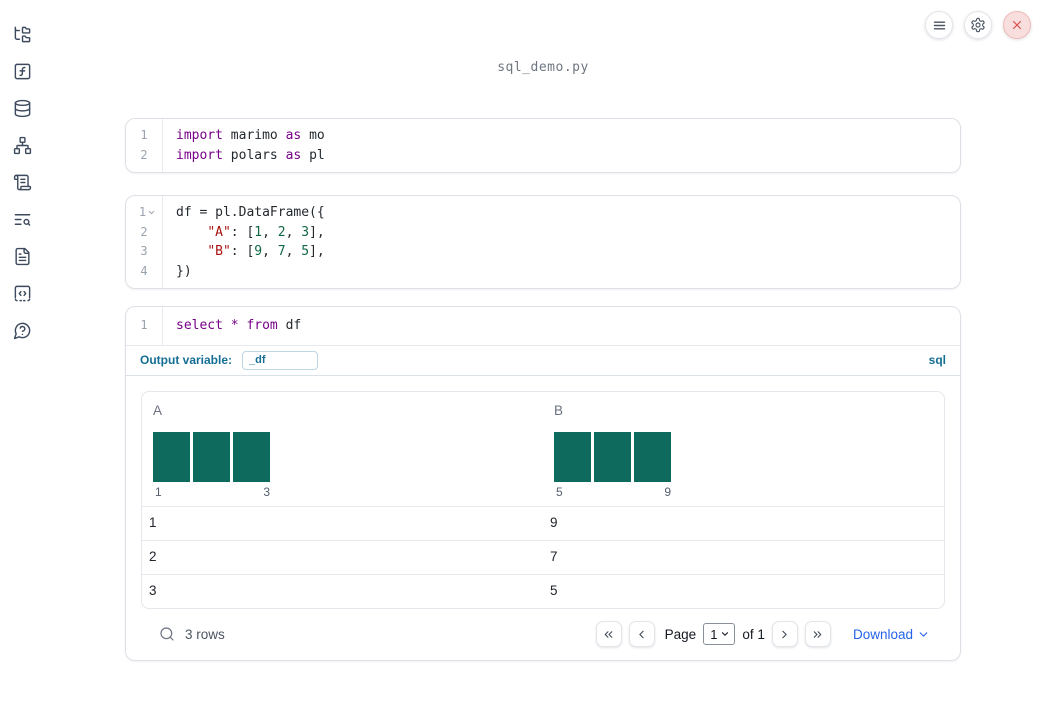 The height and width of the screenshot is (713, 1043). Describe the element at coordinates (554, 522) in the screenshot. I see `table-cell: 9` at that location.